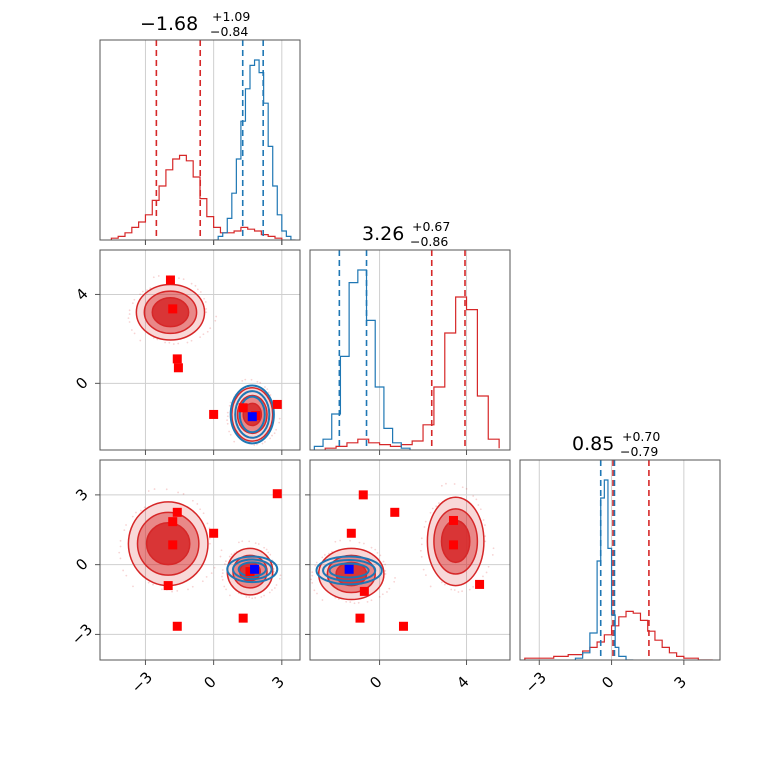  What do you see at coordinates (186, 352) in the screenshot?
I see `panel-param1-vs-param0: 04` at bounding box center [186, 352].